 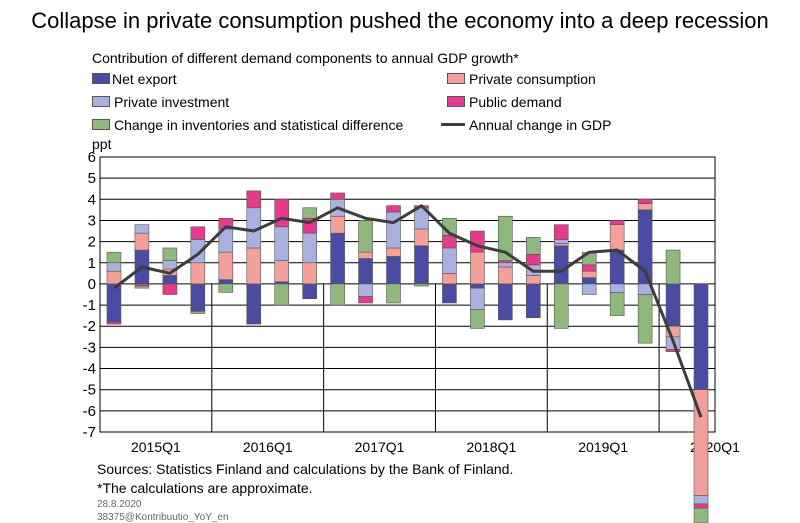 I want to click on x-tick-label: 2019Q1, so click(x=603, y=447).